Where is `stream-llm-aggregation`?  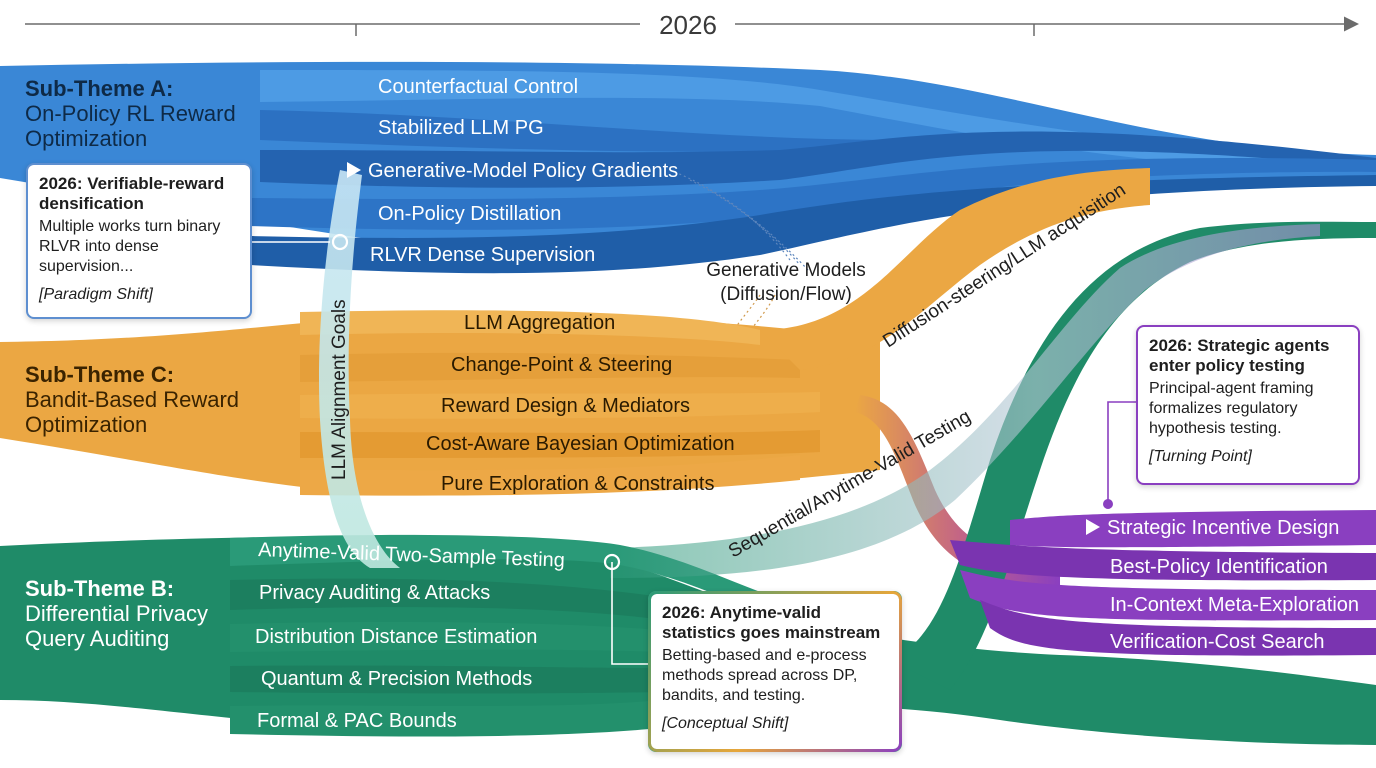 stream-llm-aggregation is located at coordinates (530, 327).